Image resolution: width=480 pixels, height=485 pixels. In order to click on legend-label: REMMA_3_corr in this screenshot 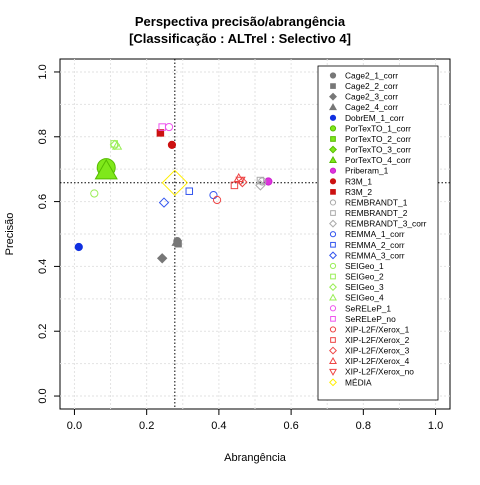, I will do `click(375, 255)`.